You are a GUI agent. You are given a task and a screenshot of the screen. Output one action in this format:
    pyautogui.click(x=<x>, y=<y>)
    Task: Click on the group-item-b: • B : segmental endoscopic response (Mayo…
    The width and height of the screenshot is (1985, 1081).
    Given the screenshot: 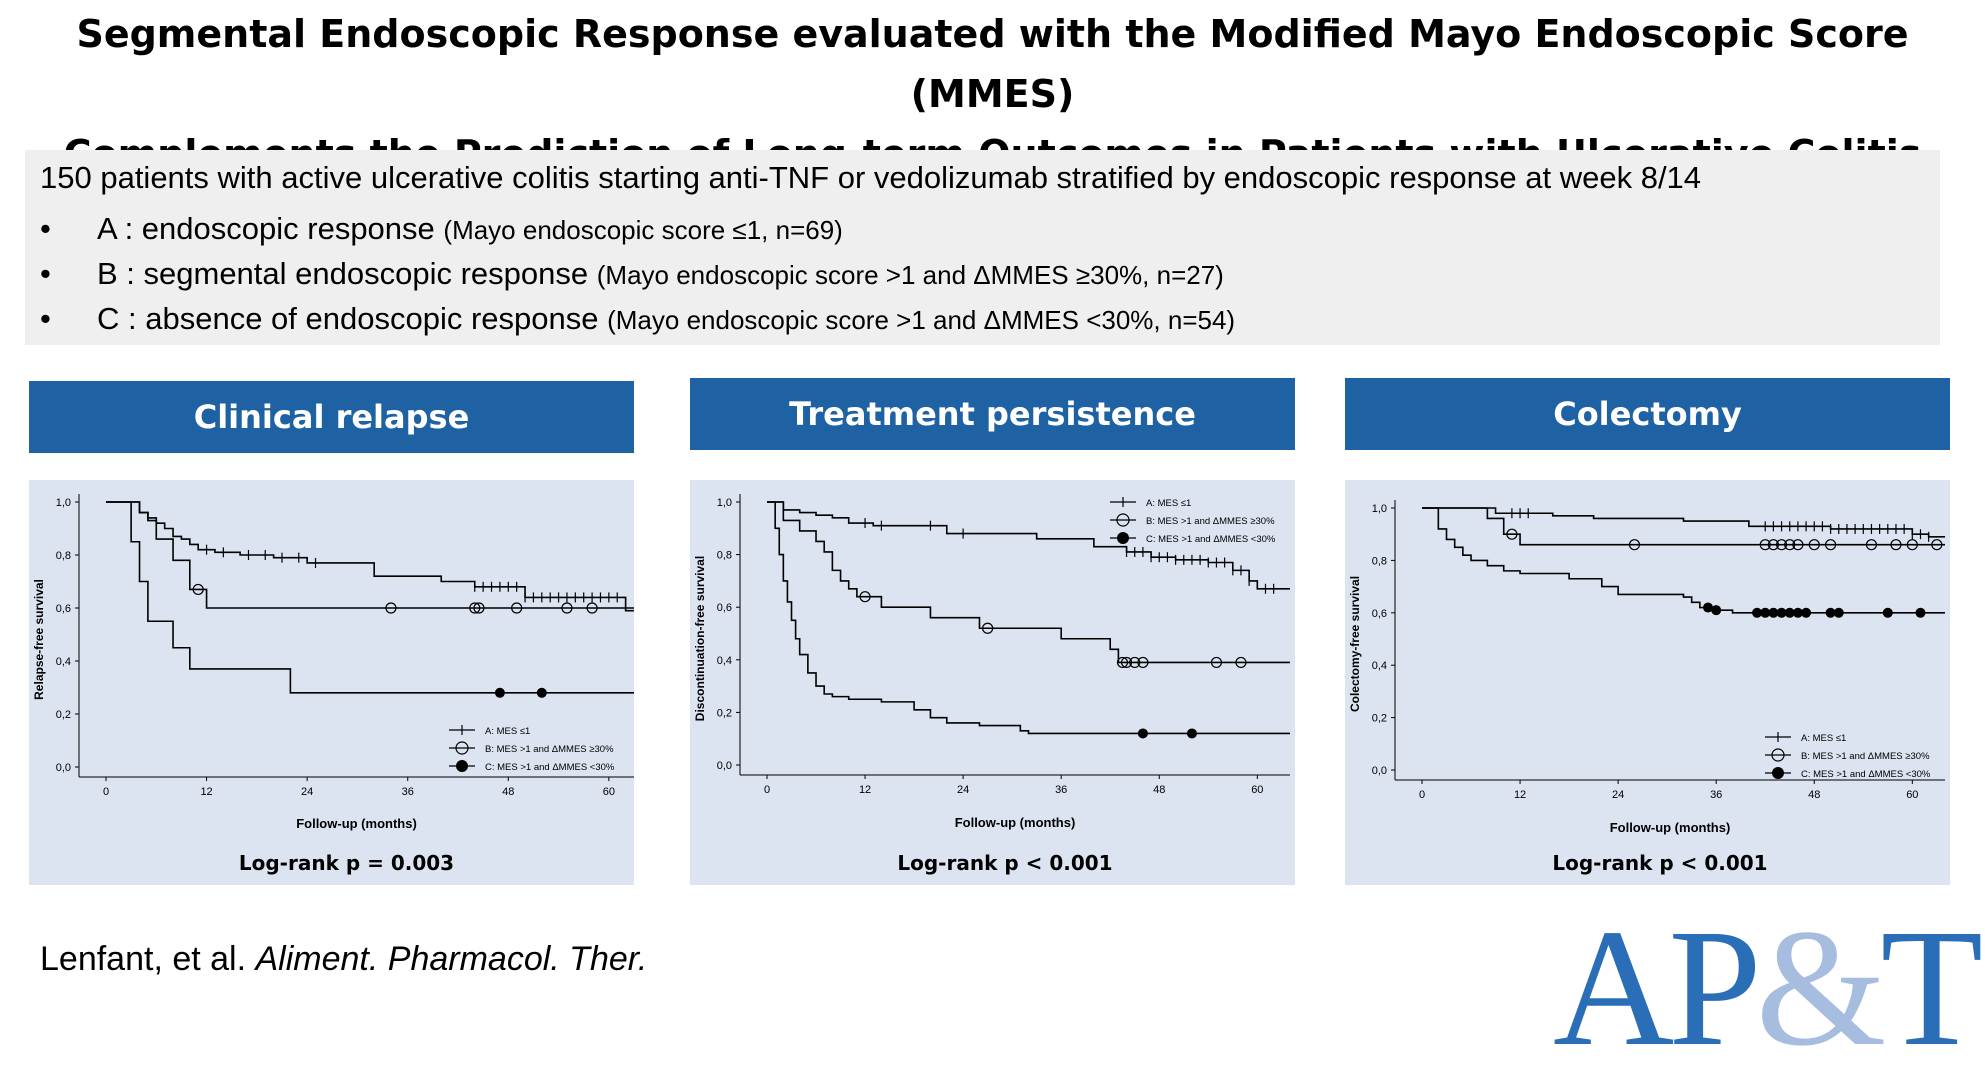 What is the action you would take?
    pyautogui.click(x=637, y=273)
    